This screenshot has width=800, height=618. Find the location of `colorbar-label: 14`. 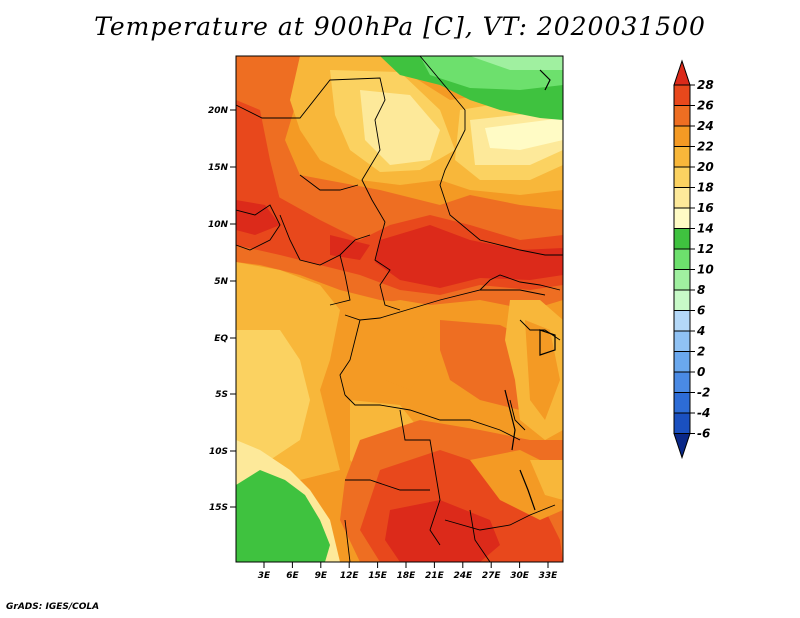

colorbar-label: 14 is located at coordinates (705, 229).